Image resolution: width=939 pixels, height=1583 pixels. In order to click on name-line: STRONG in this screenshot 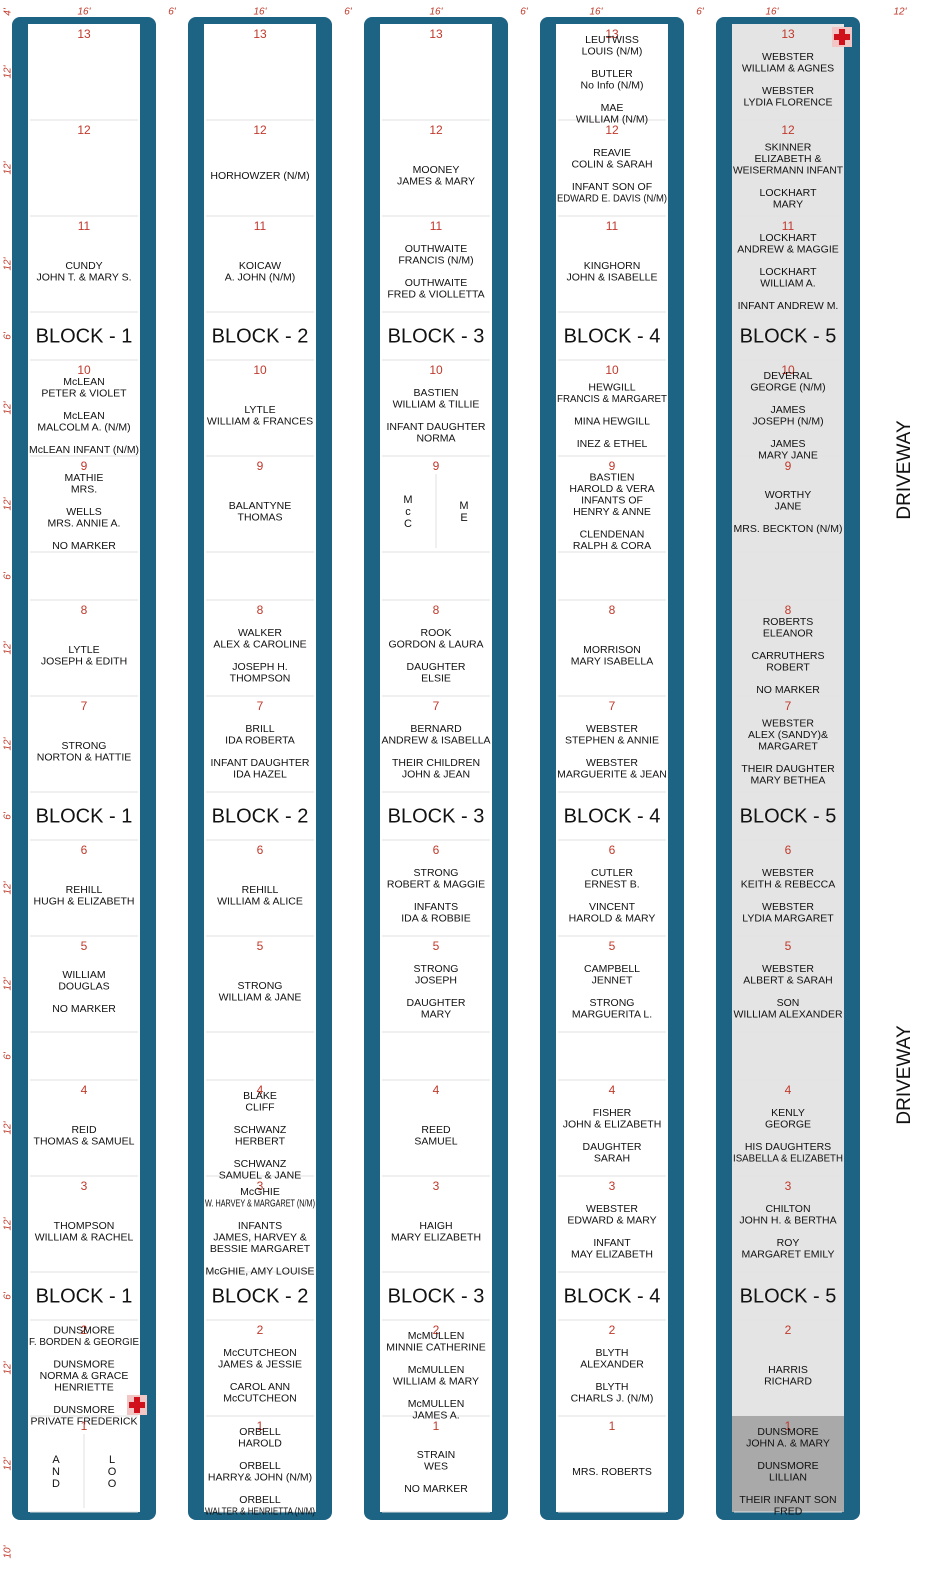, I will do `click(436, 969)`.